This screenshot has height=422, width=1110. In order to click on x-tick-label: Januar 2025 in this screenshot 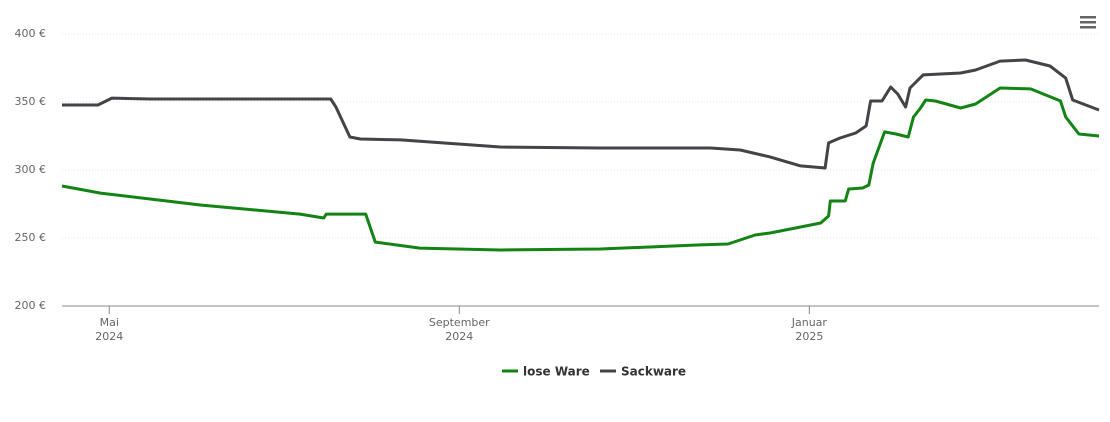, I will do `click(809, 329)`.